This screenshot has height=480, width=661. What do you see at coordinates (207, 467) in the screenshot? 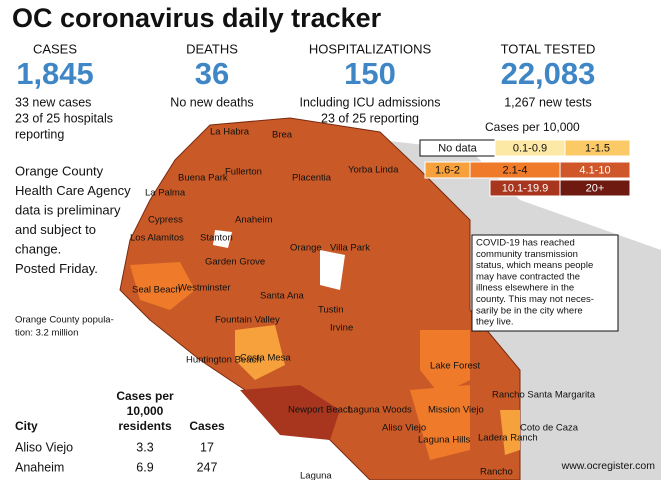
I see `table-cell: 247` at bounding box center [207, 467].